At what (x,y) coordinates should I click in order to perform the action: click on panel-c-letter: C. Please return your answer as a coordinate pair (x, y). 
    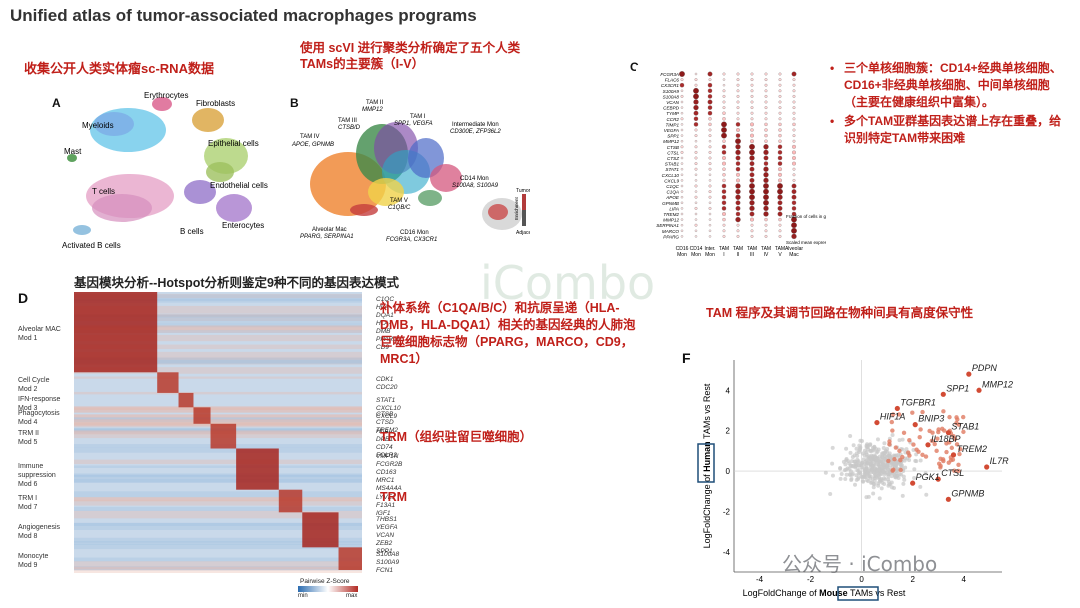
    Looking at the image, I should click on (634, 67).